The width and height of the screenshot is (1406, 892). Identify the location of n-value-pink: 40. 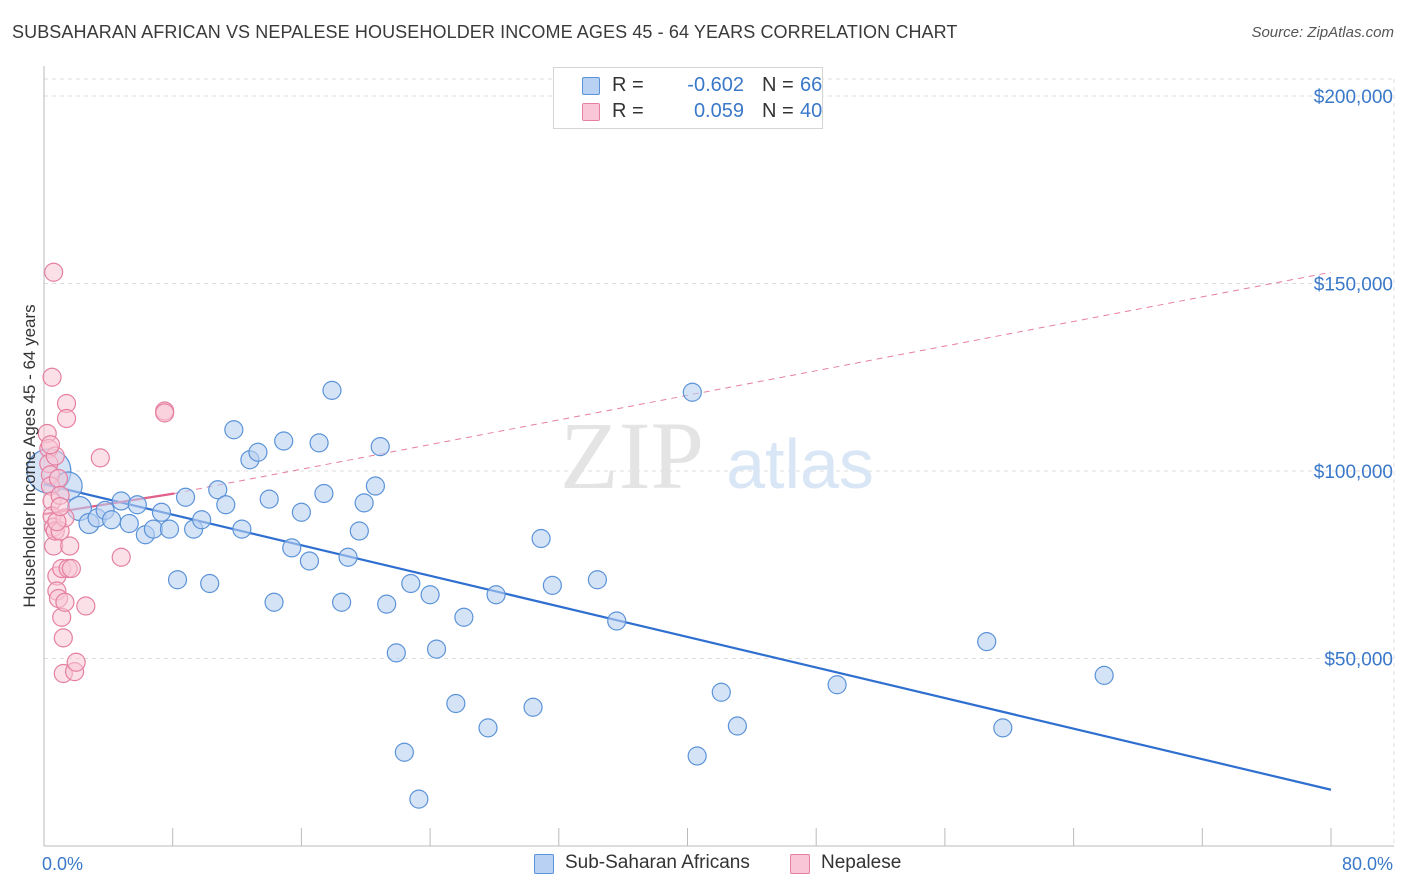
(811, 111).